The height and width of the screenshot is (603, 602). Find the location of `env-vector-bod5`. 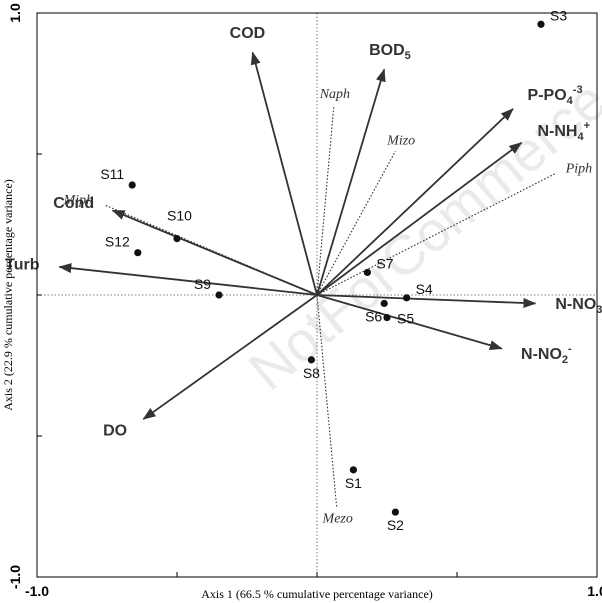

env-vector-bod5 is located at coordinates (351, 182).